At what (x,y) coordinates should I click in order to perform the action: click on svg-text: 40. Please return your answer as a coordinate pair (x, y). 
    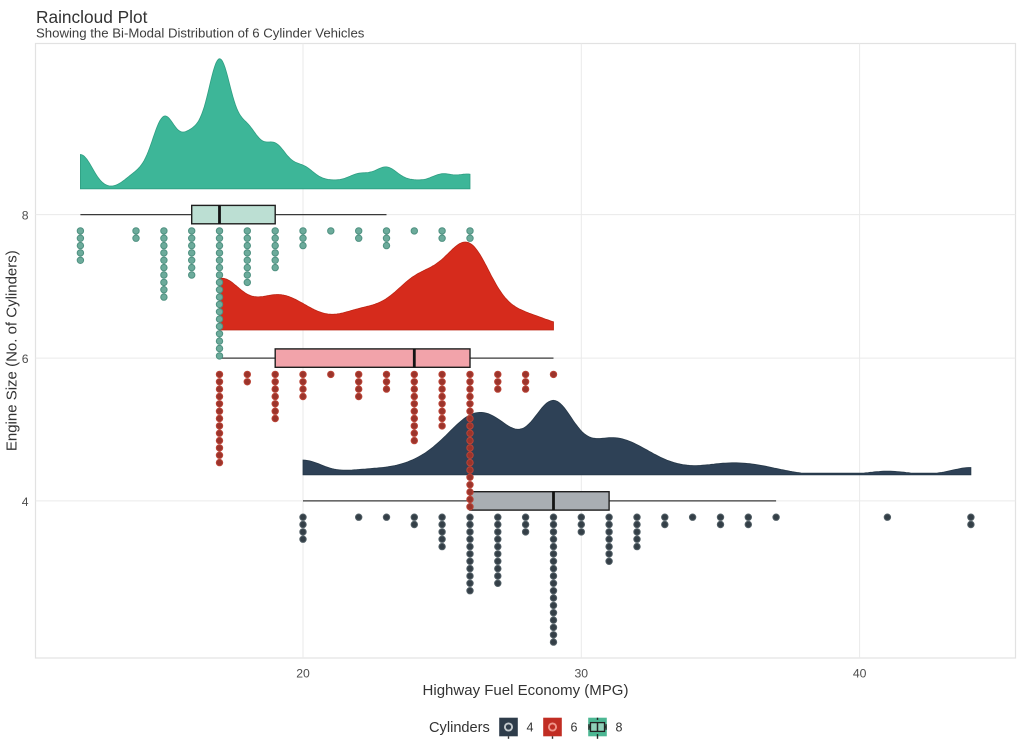
    Looking at the image, I should click on (860, 674).